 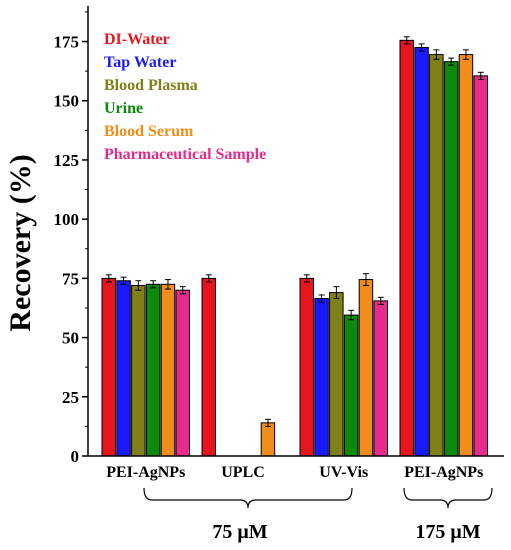 What do you see at coordinates (70, 338) in the screenshot?
I see `y-tick-label: 50` at bounding box center [70, 338].